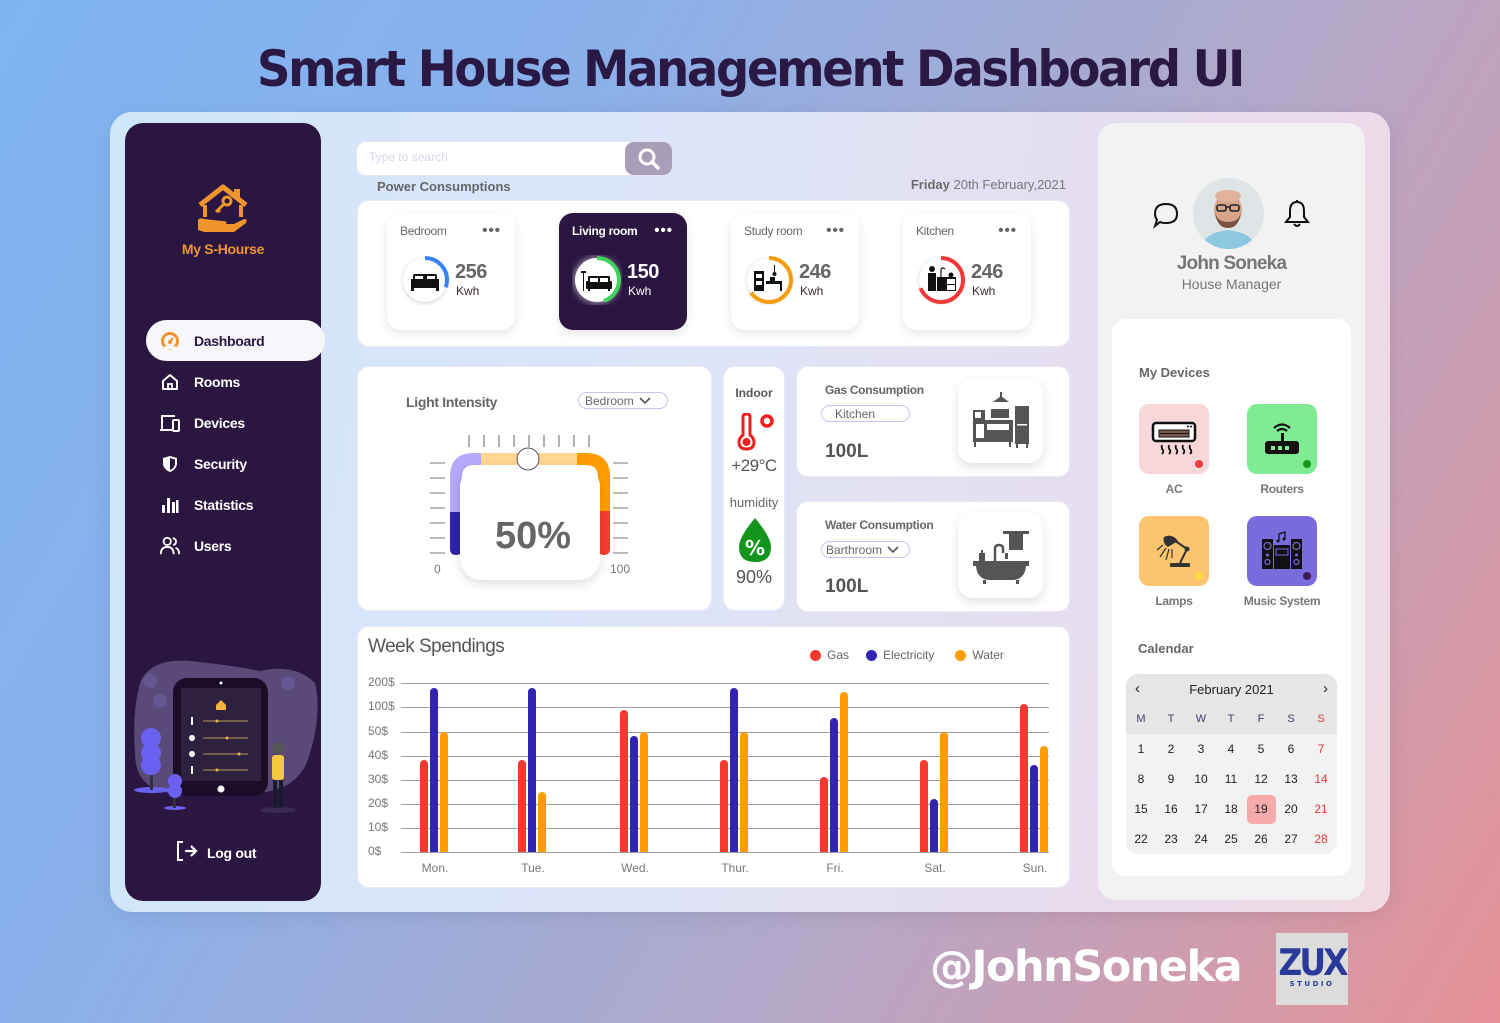  I want to click on light-intensity-value: 50%, so click(533, 536).